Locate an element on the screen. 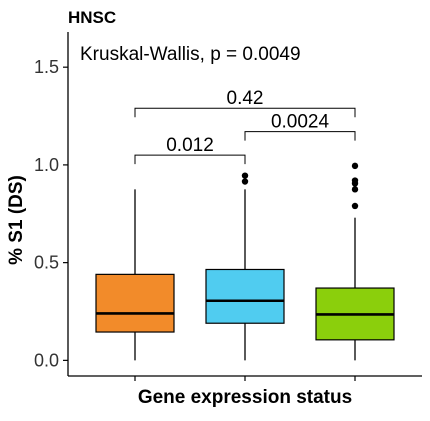 The width and height of the screenshot is (430, 421). comparison-bracket: 0.0024 is located at coordinates (300, 126).